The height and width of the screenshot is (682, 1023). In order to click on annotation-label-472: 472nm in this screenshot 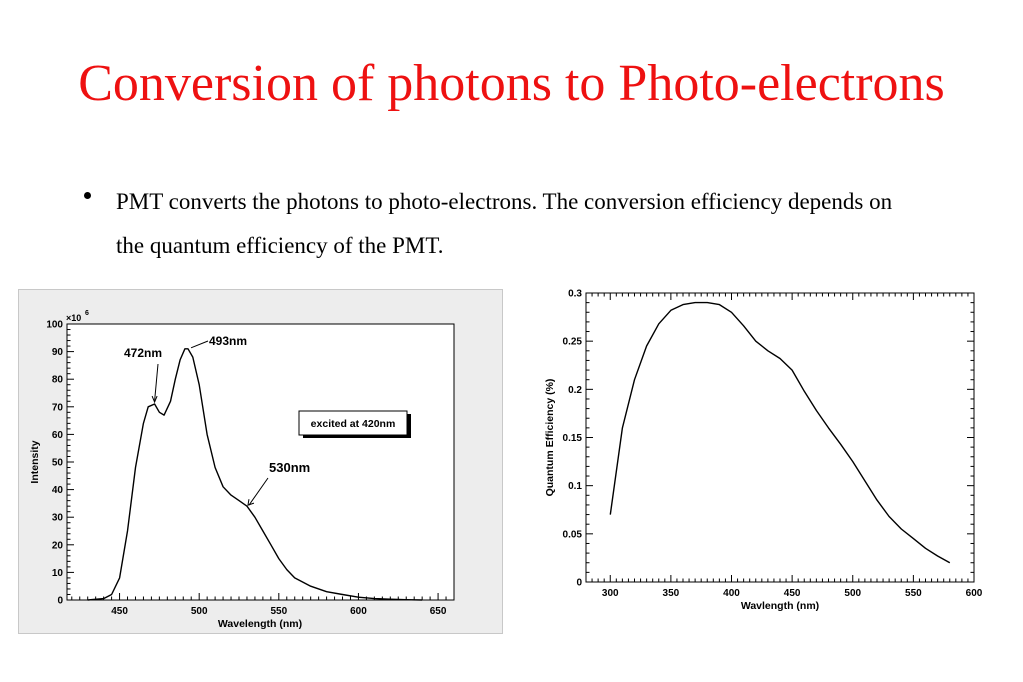, I will do `click(143, 353)`.